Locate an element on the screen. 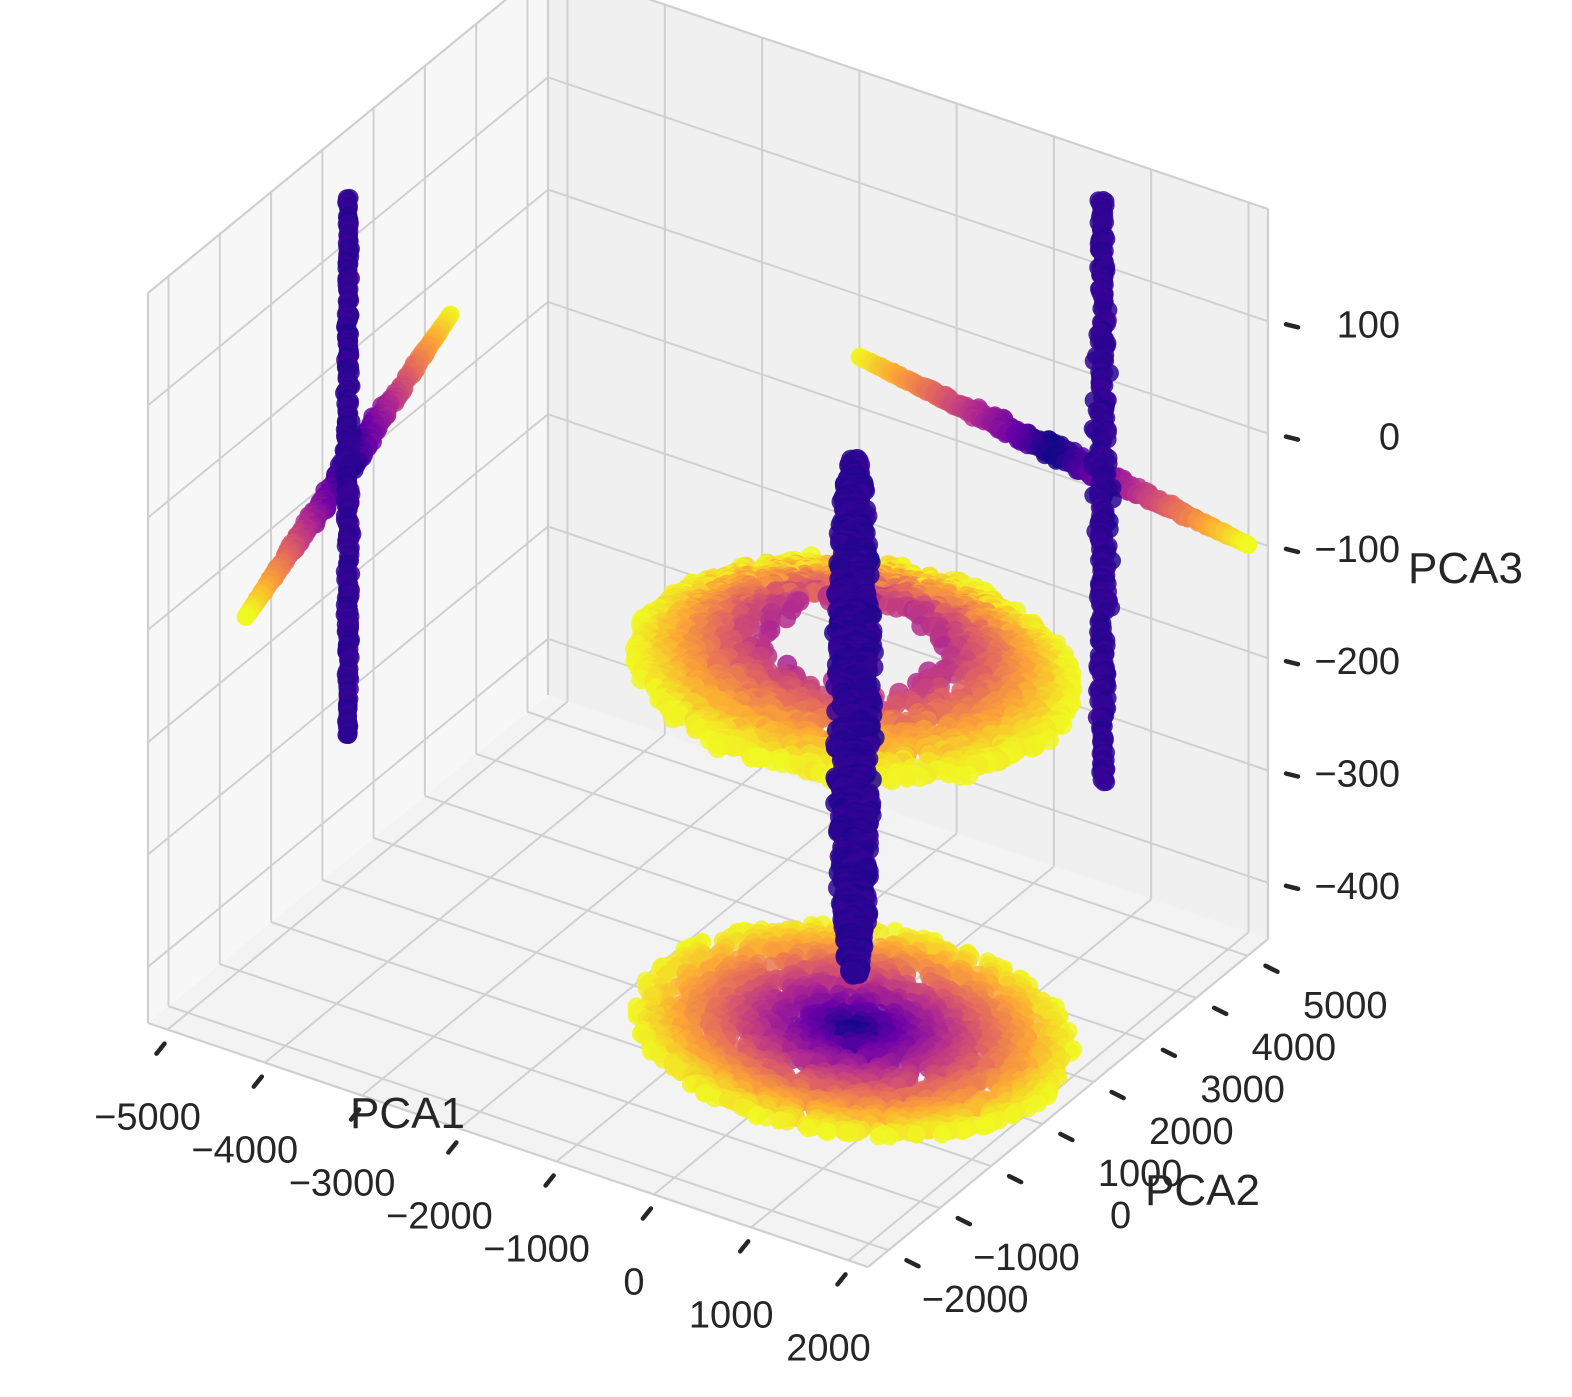 Image resolution: width=1572 pixels, height=1397 pixels. top-left-edge-line is located at coordinates (327, 147).